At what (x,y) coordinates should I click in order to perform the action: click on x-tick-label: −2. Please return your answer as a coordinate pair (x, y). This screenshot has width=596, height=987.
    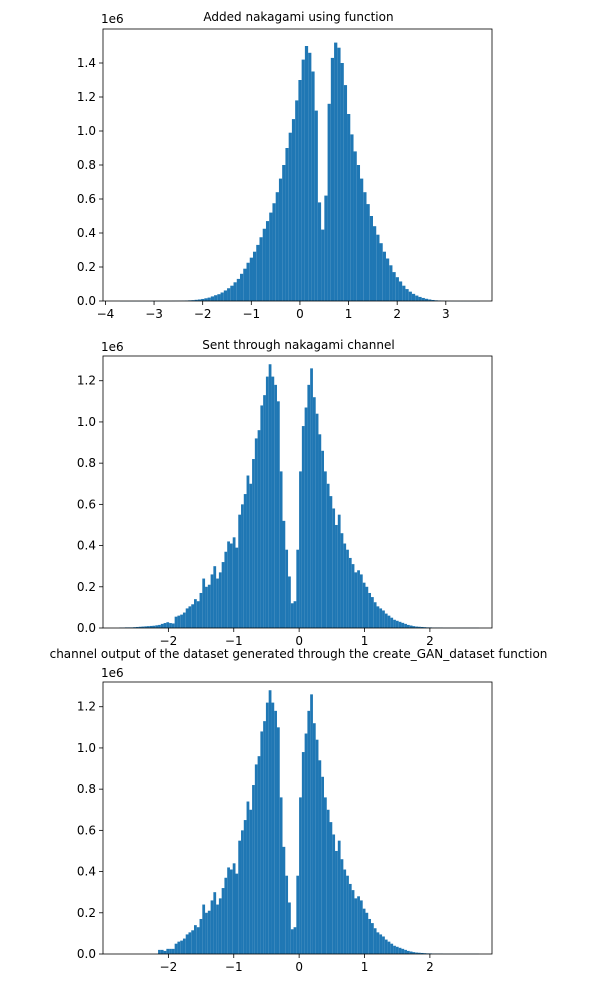
    Looking at the image, I should click on (203, 314).